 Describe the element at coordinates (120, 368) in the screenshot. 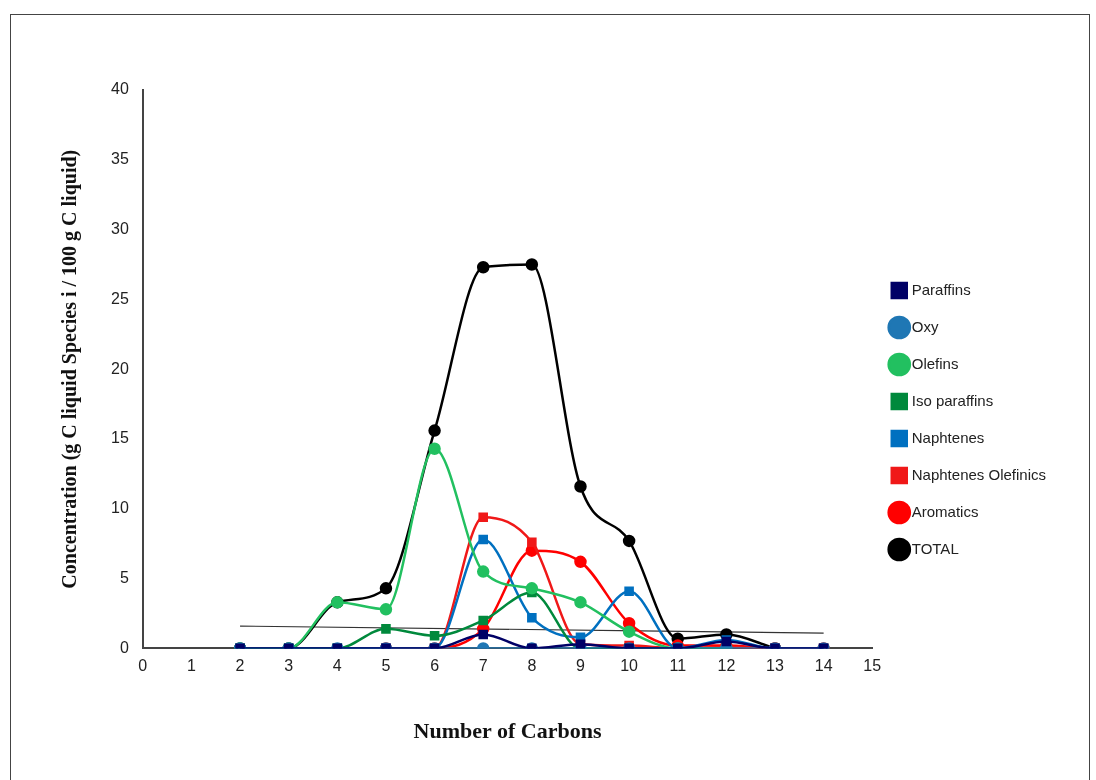

I see `y-tick-label: 20` at that location.